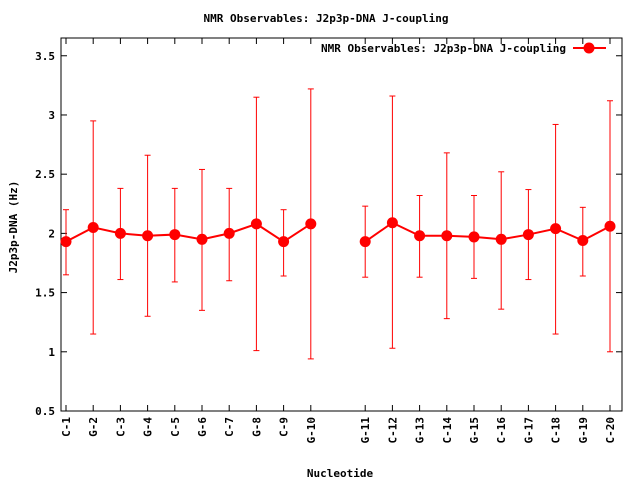  I want to click on legend-label: NMR Observables: J2p3p-DNA J-coupling, so click(443, 48).